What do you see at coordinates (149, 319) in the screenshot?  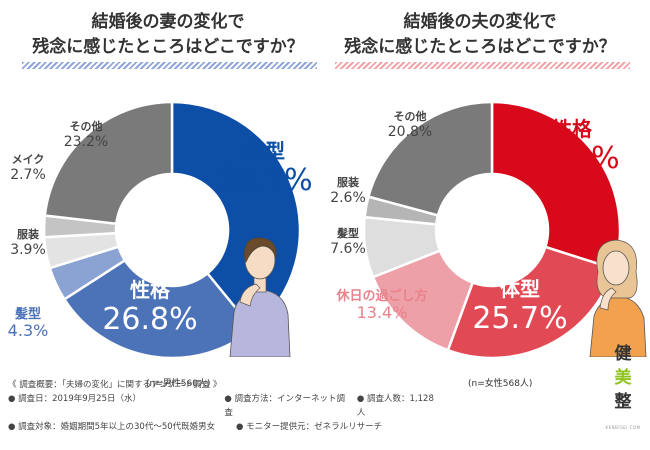 I see `left-slice-value-1: 26.8%` at bounding box center [149, 319].